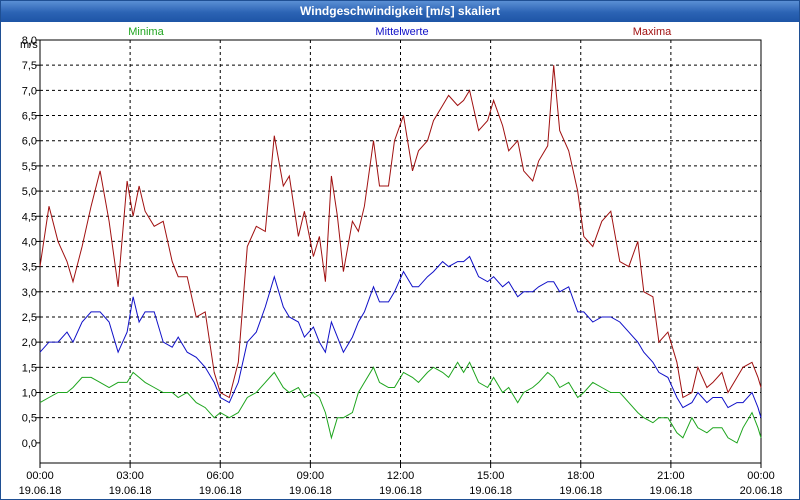 This screenshot has width=800, height=500. What do you see at coordinates (652, 32) in the screenshot?
I see `legend-item-maxima: Maxima` at bounding box center [652, 32].